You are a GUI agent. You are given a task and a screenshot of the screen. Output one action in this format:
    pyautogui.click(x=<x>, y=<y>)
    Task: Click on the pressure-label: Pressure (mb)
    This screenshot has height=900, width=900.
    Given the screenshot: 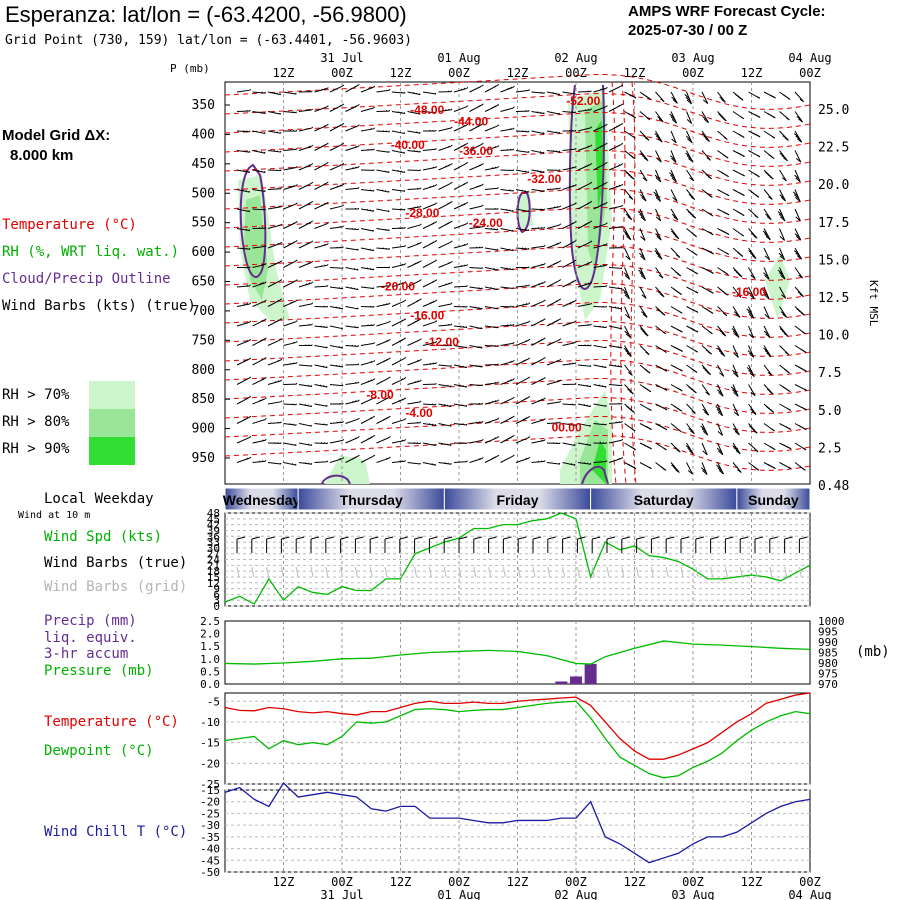 What is the action you would take?
    pyautogui.click(x=99, y=671)
    